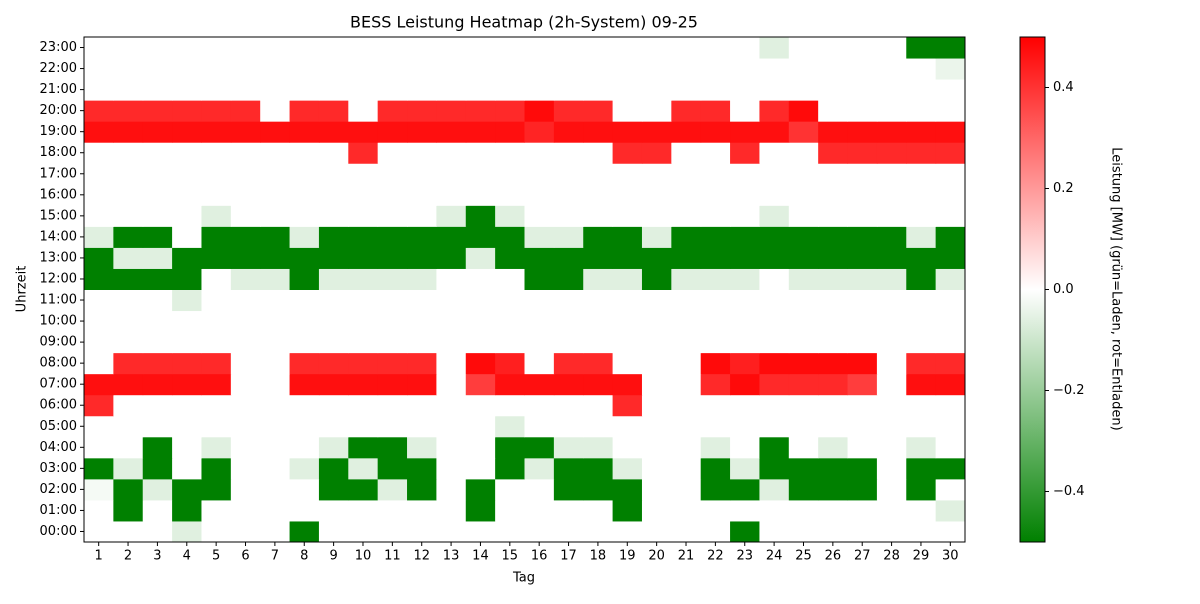 The height and width of the screenshot is (604, 1200). I want to click on y-tick-label: 10:00, so click(58, 321).